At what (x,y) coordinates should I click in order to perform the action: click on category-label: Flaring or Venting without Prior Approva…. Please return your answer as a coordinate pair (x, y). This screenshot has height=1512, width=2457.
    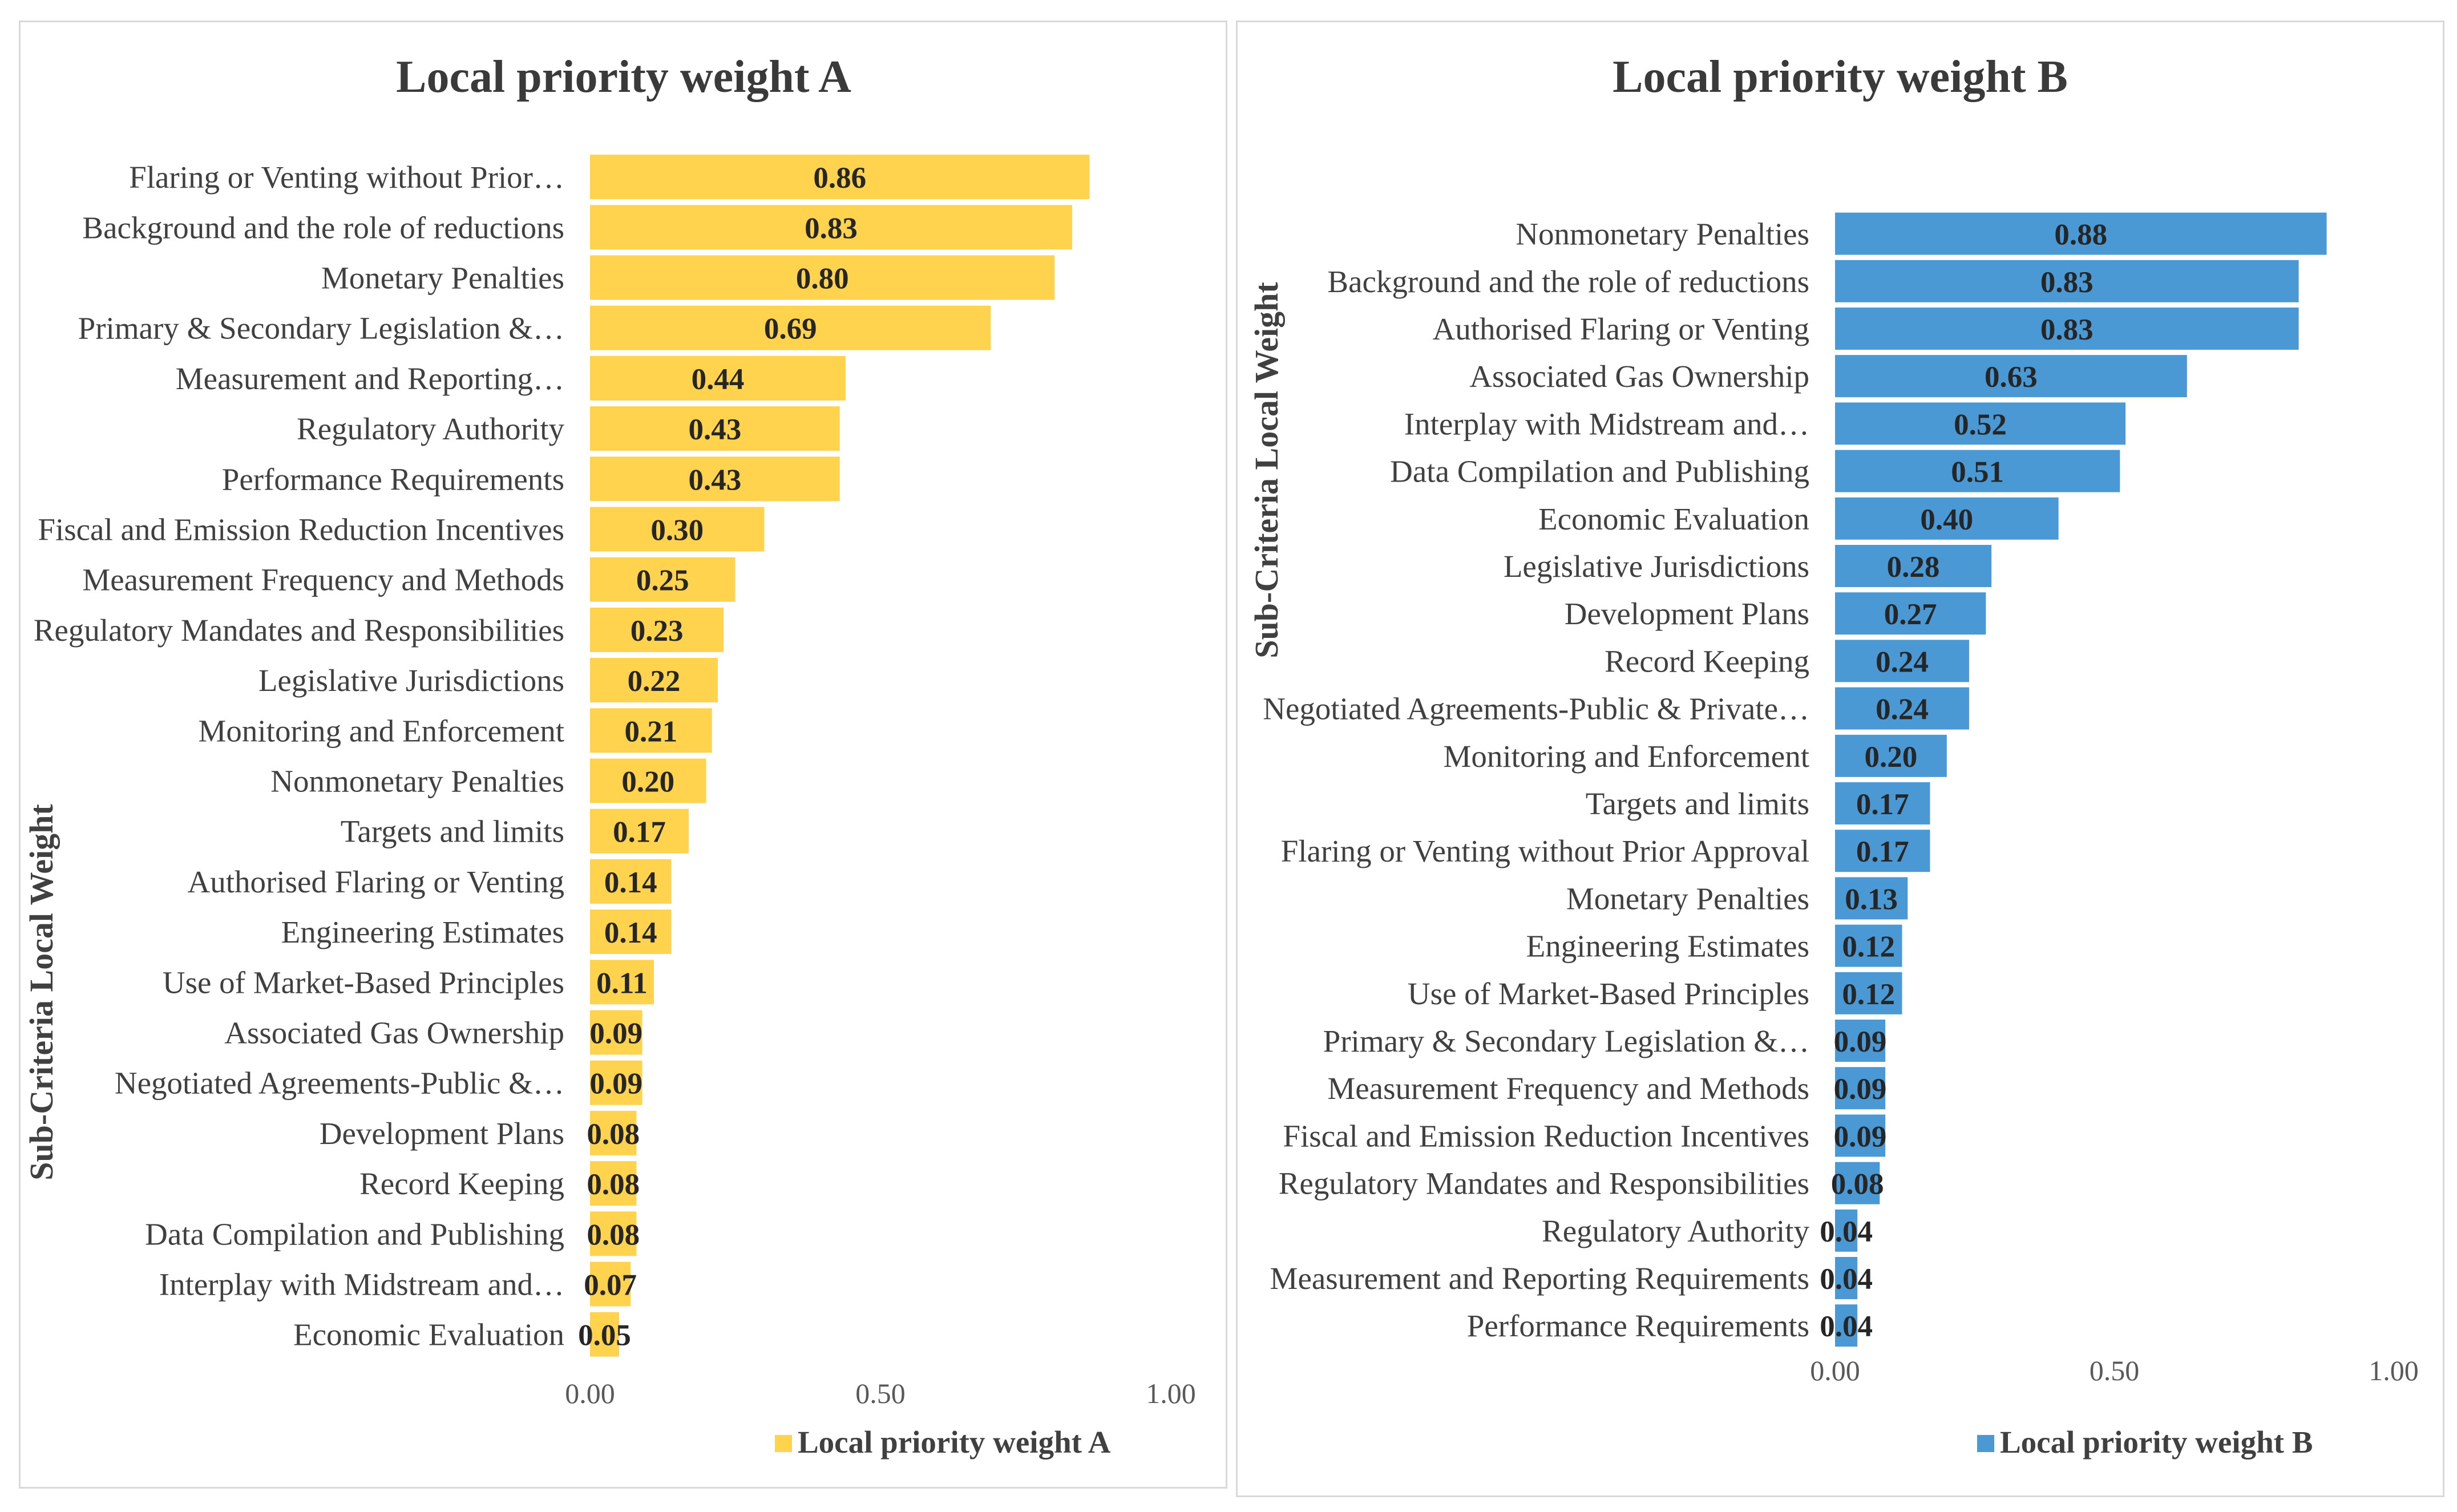
    Looking at the image, I should click on (1545, 851).